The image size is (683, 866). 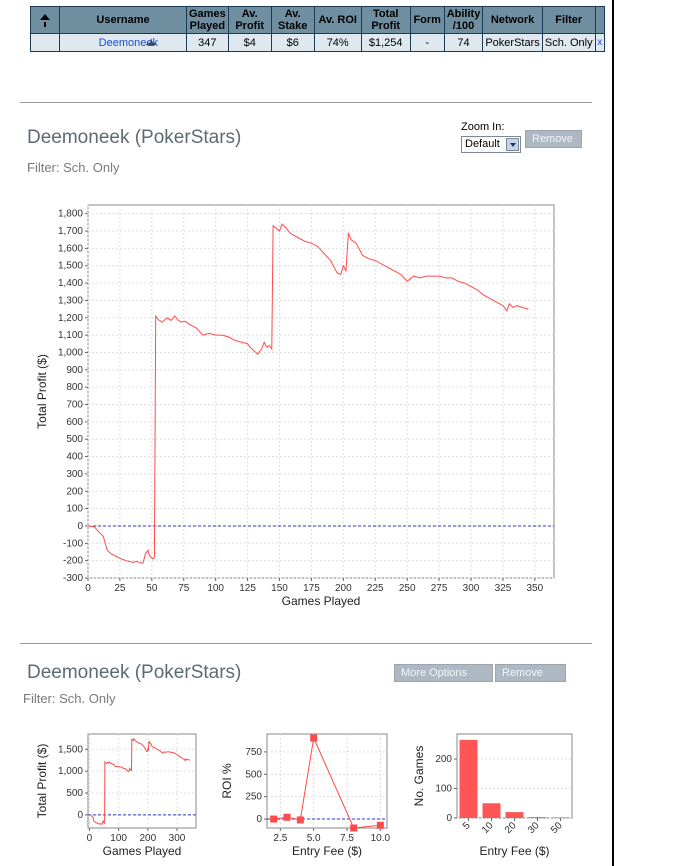 What do you see at coordinates (512, 144) in the screenshot?
I see `chevron-down-icon` at bounding box center [512, 144].